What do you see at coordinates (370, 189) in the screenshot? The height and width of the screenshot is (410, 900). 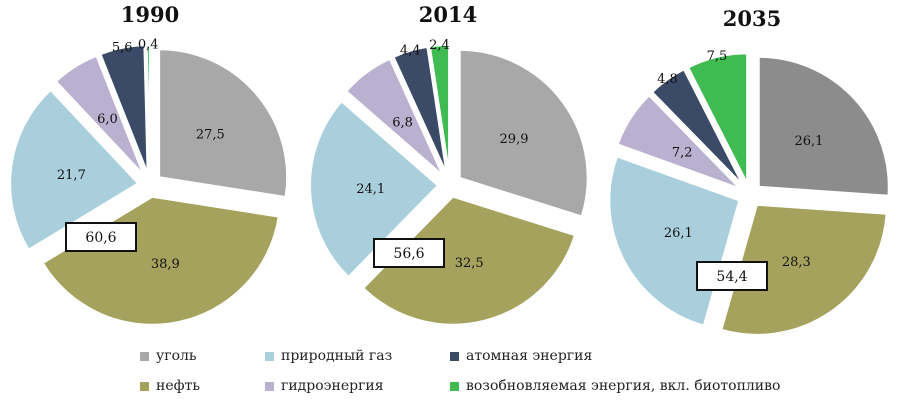 I see `value-label-gas: 24,1` at bounding box center [370, 189].